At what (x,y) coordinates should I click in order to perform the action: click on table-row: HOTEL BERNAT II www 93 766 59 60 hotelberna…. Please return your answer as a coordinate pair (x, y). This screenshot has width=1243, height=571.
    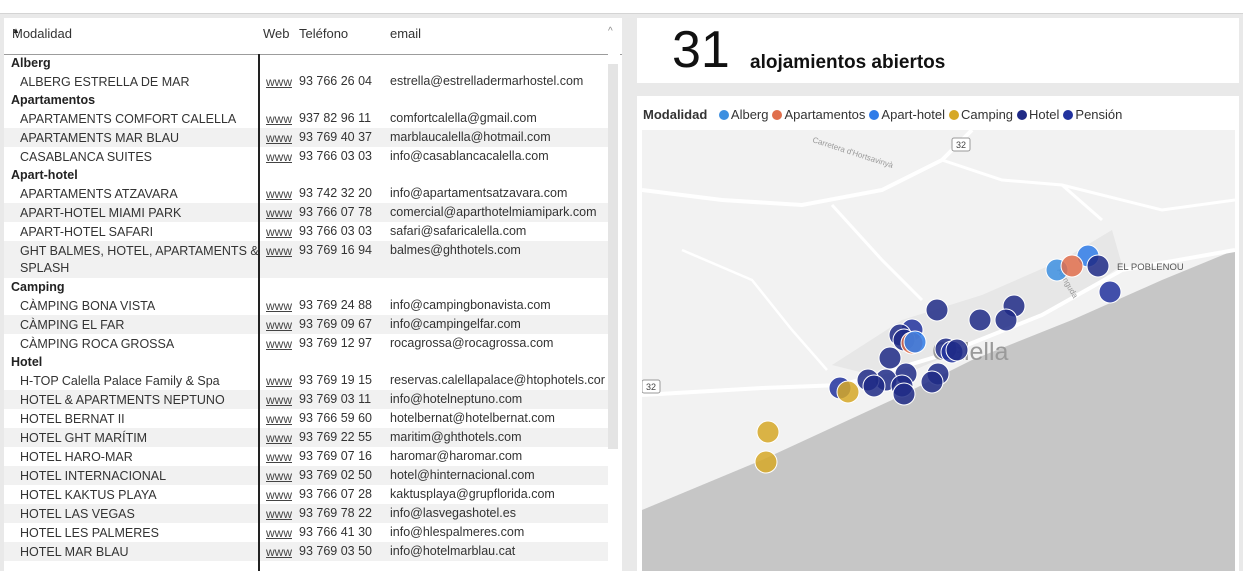
    Looking at the image, I should click on (306, 418).